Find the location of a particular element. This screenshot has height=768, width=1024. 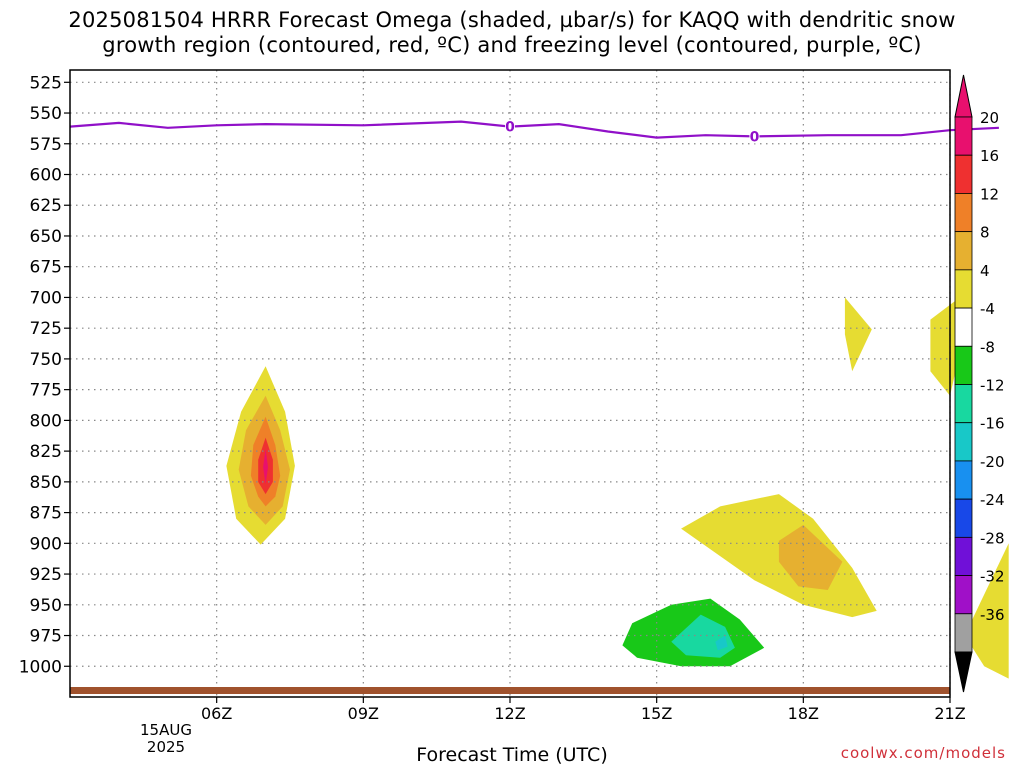

y-tick-label-15: 900 is located at coordinates (46, 544).